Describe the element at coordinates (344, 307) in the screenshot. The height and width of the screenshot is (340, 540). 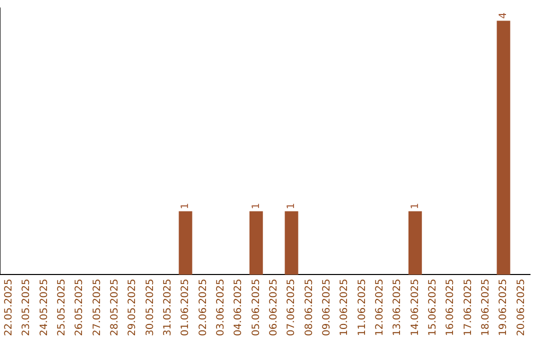
I see `x-tick-label: 10.06.2025` at that location.